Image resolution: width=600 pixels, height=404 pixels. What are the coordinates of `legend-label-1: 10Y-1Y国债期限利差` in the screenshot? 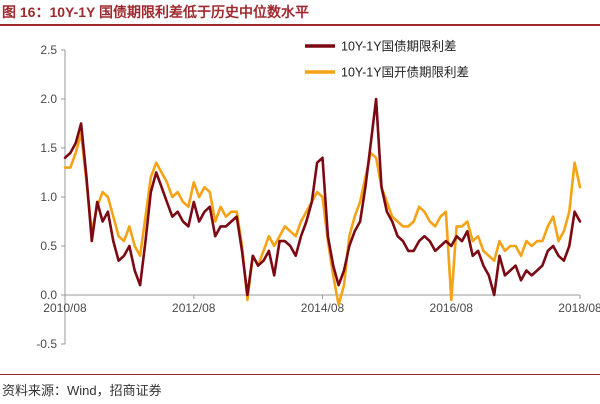 It's located at (399, 47).